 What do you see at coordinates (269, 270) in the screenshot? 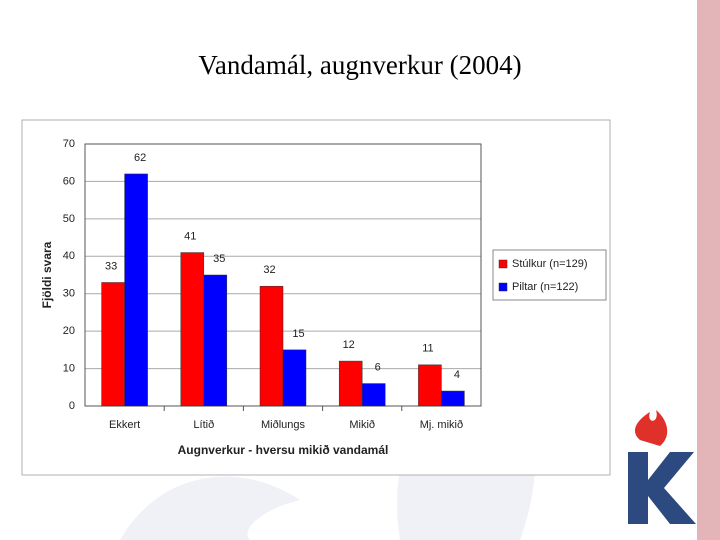
I see `data-label: 32` at bounding box center [269, 270].